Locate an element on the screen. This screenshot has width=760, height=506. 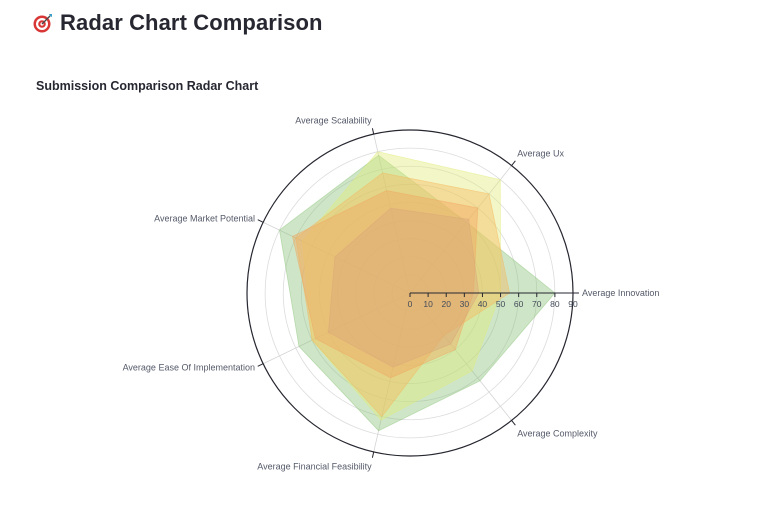
radial-tick-label: 10 is located at coordinates (428, 304).